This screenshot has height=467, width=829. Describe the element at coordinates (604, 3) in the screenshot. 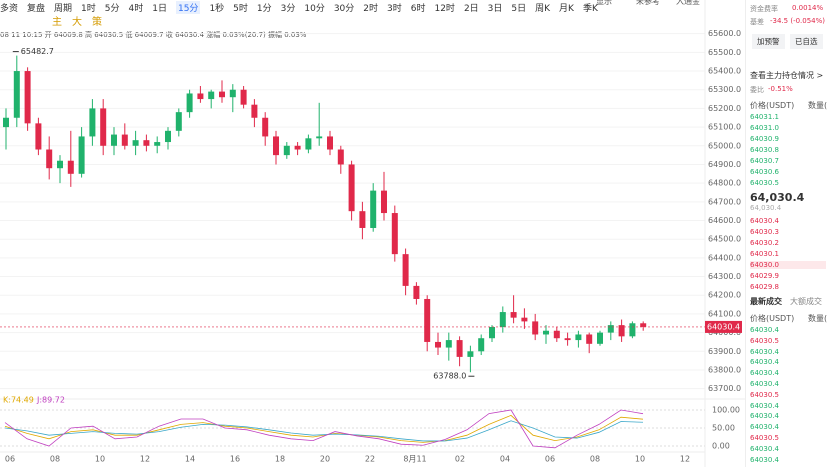

I see `toolbar-right-item: 显示` at that location.